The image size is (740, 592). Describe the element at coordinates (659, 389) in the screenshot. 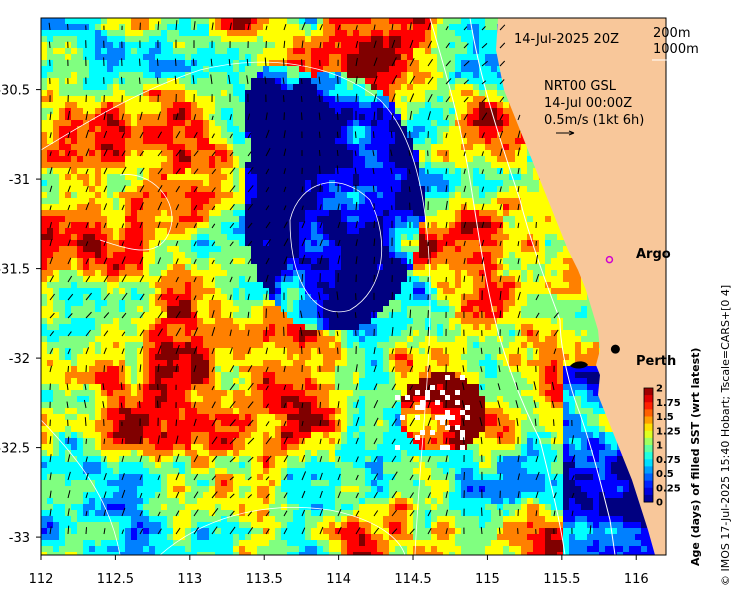

I see `colorbar-tick-label: 2` at that location.